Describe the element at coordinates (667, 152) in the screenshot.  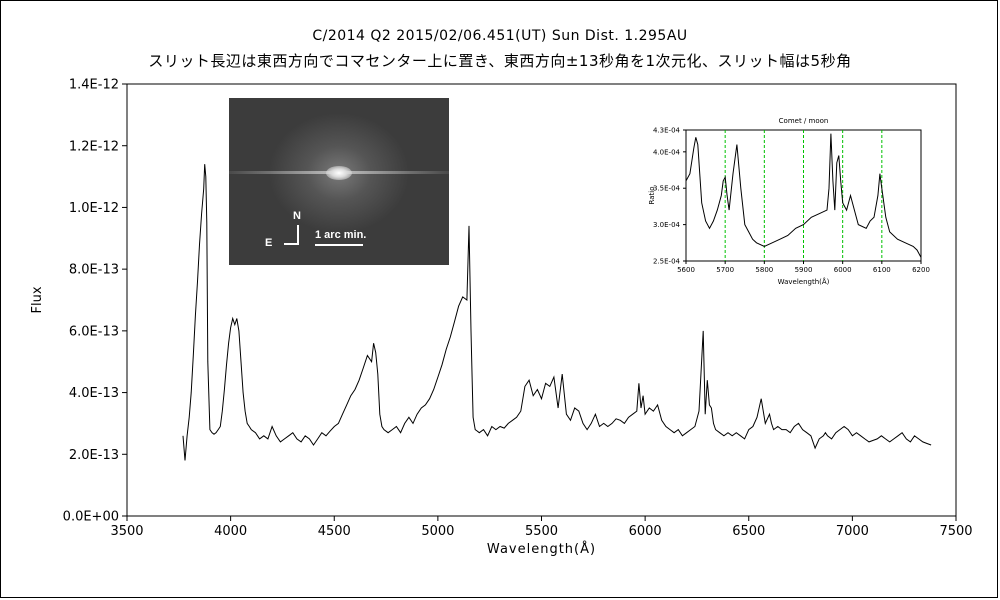
I see `inset-y-tick-label: 4.0E-04` at that location.